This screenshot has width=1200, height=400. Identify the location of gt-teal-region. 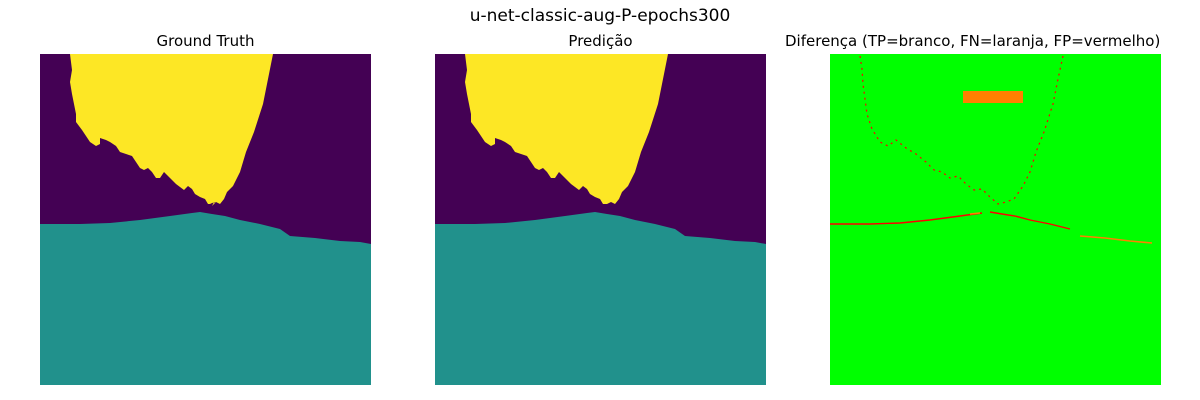
(205, 298).